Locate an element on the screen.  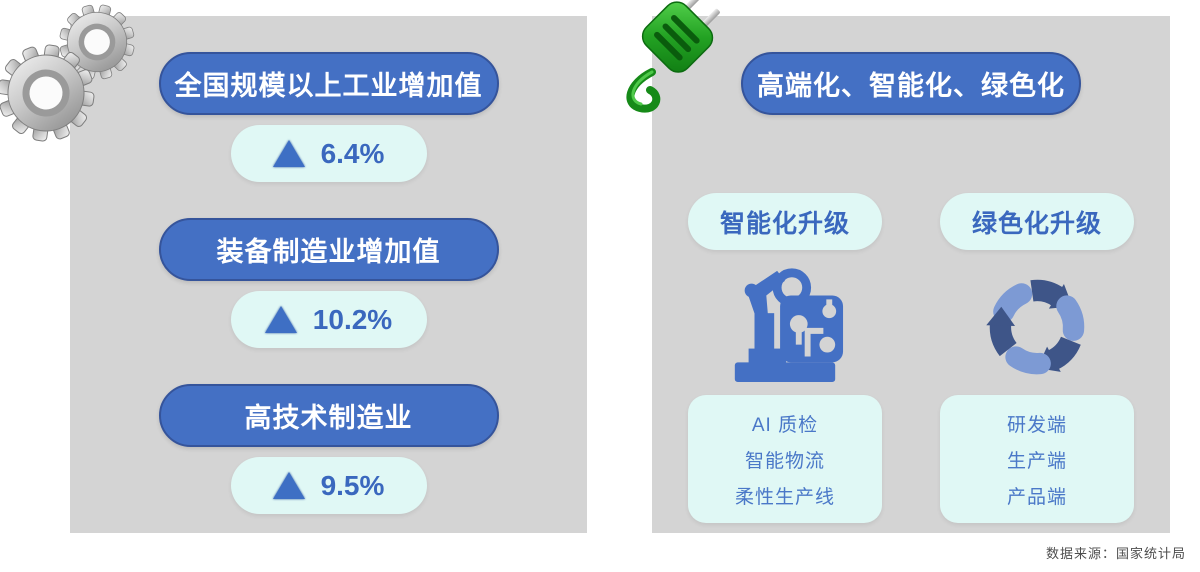
source-note: 数据来源：国家统计局 is located at coordinates (1115, 553).